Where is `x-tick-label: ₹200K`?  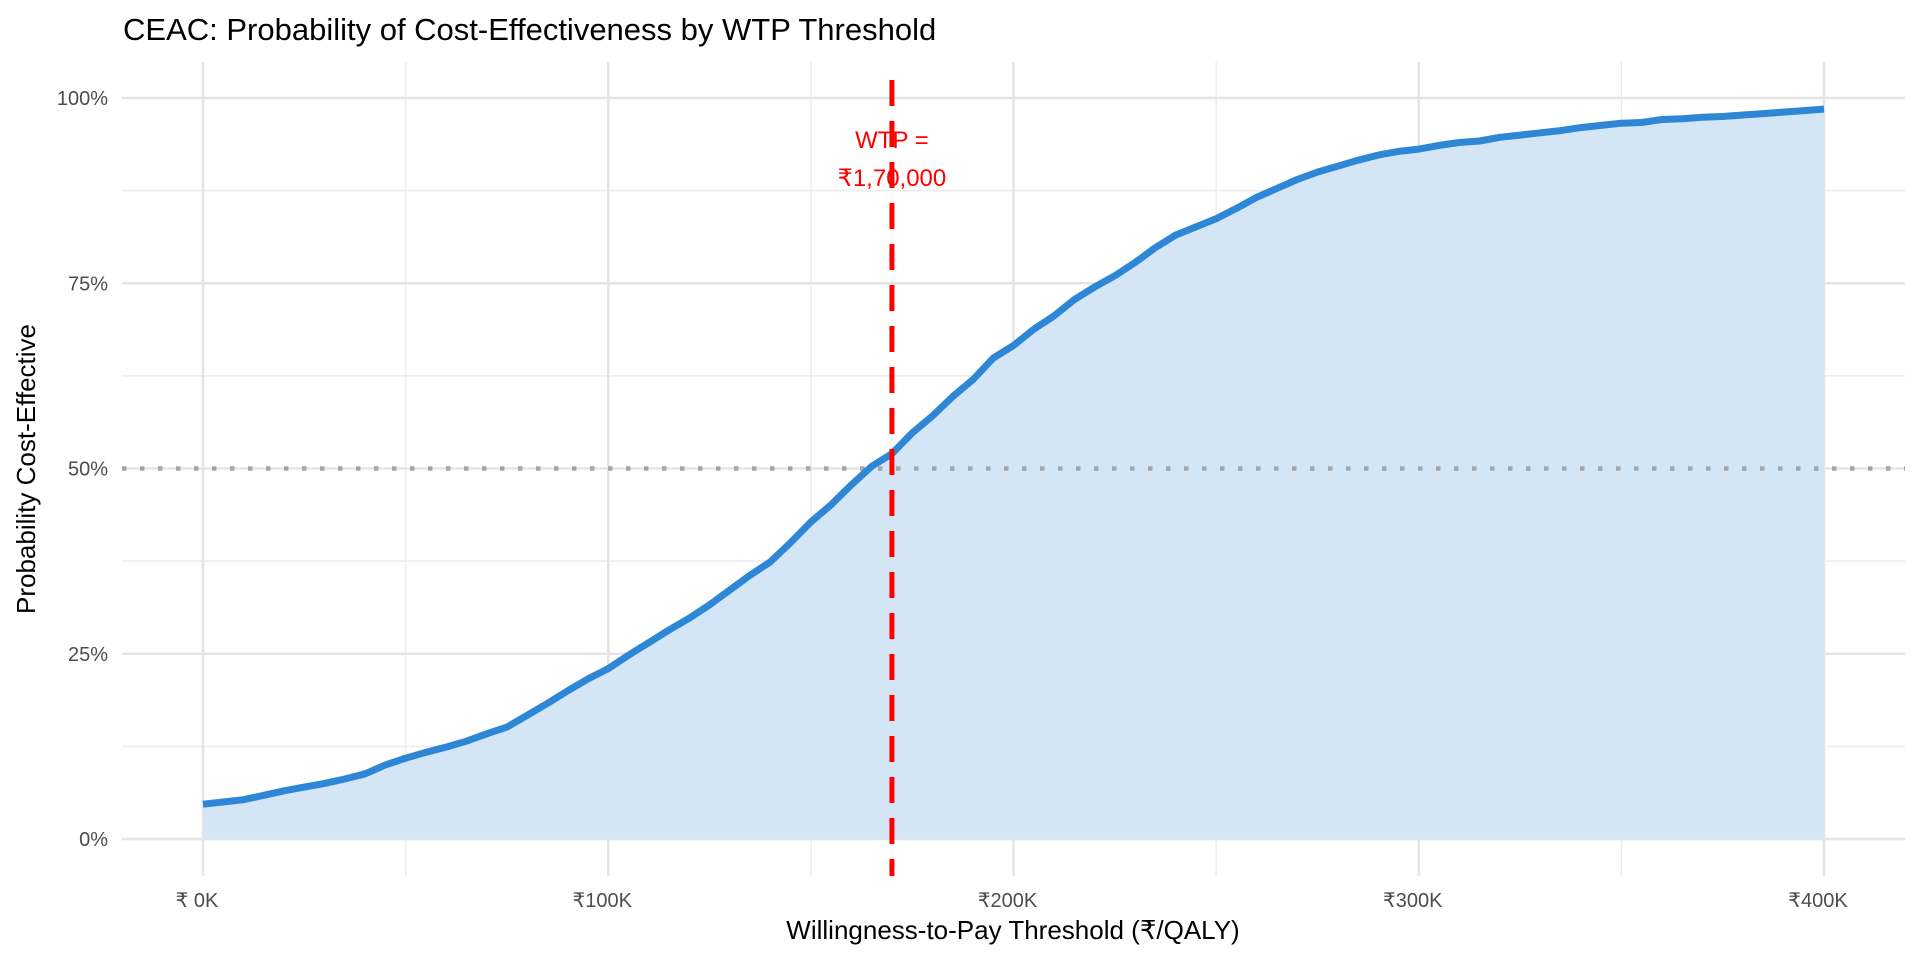
x-tick-label: ₹200K is located at coordinates (1008, 901).